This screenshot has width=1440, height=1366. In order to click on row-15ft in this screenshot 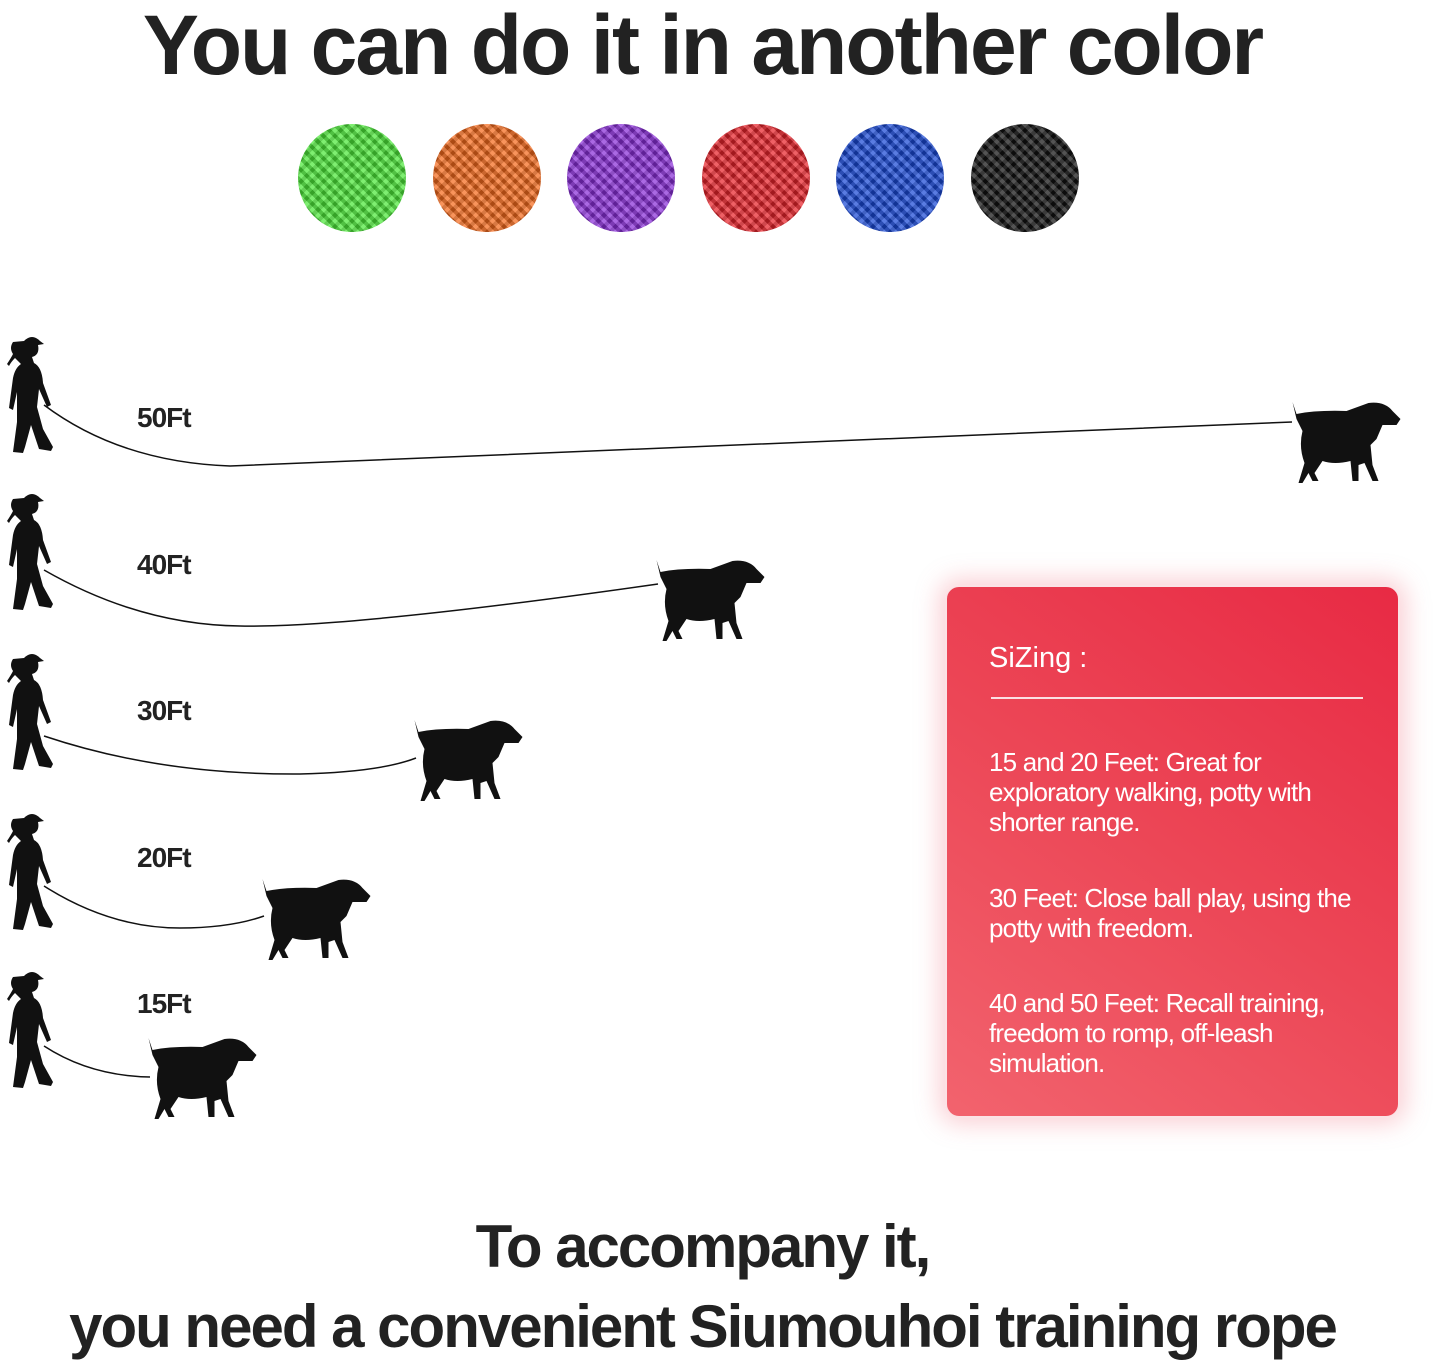, I will do `click(132, 1045)`.